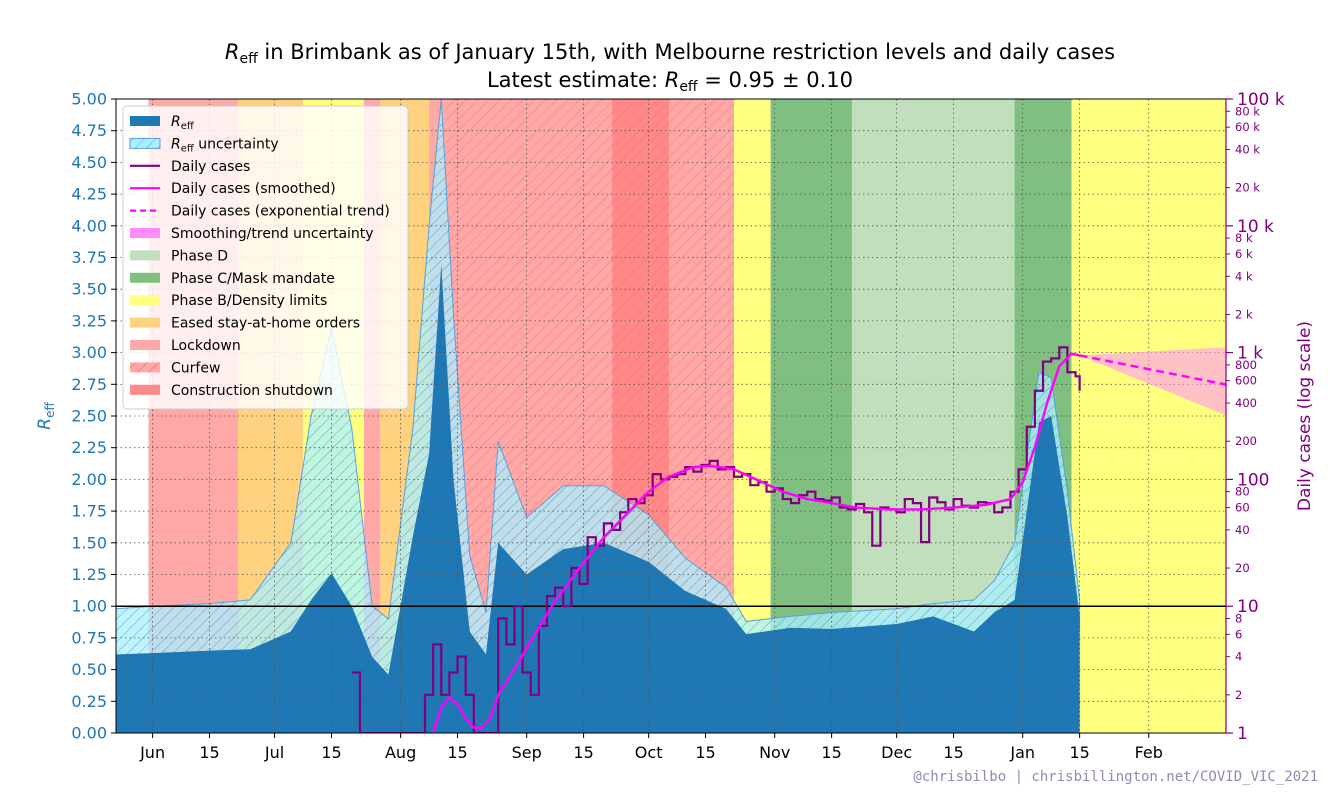  I want to click on right-minor-tick-label: 2, so click(1238, 695).